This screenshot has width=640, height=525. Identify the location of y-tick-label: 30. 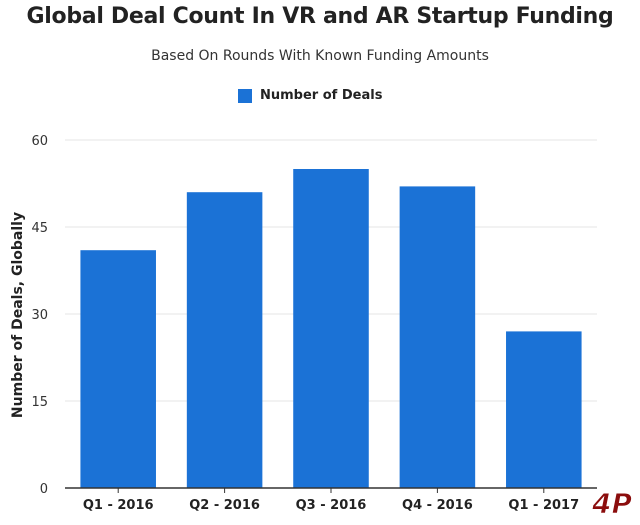
(39, 315).